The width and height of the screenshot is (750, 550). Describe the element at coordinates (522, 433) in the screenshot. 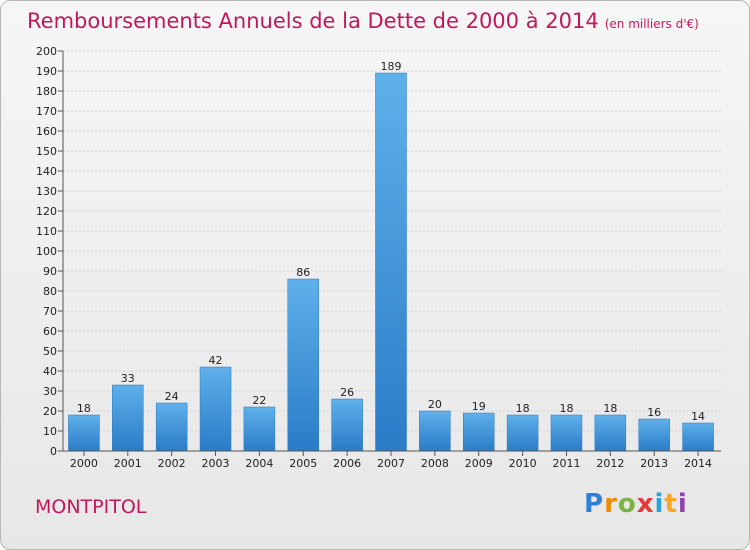

I see `bar-2010` at that location.